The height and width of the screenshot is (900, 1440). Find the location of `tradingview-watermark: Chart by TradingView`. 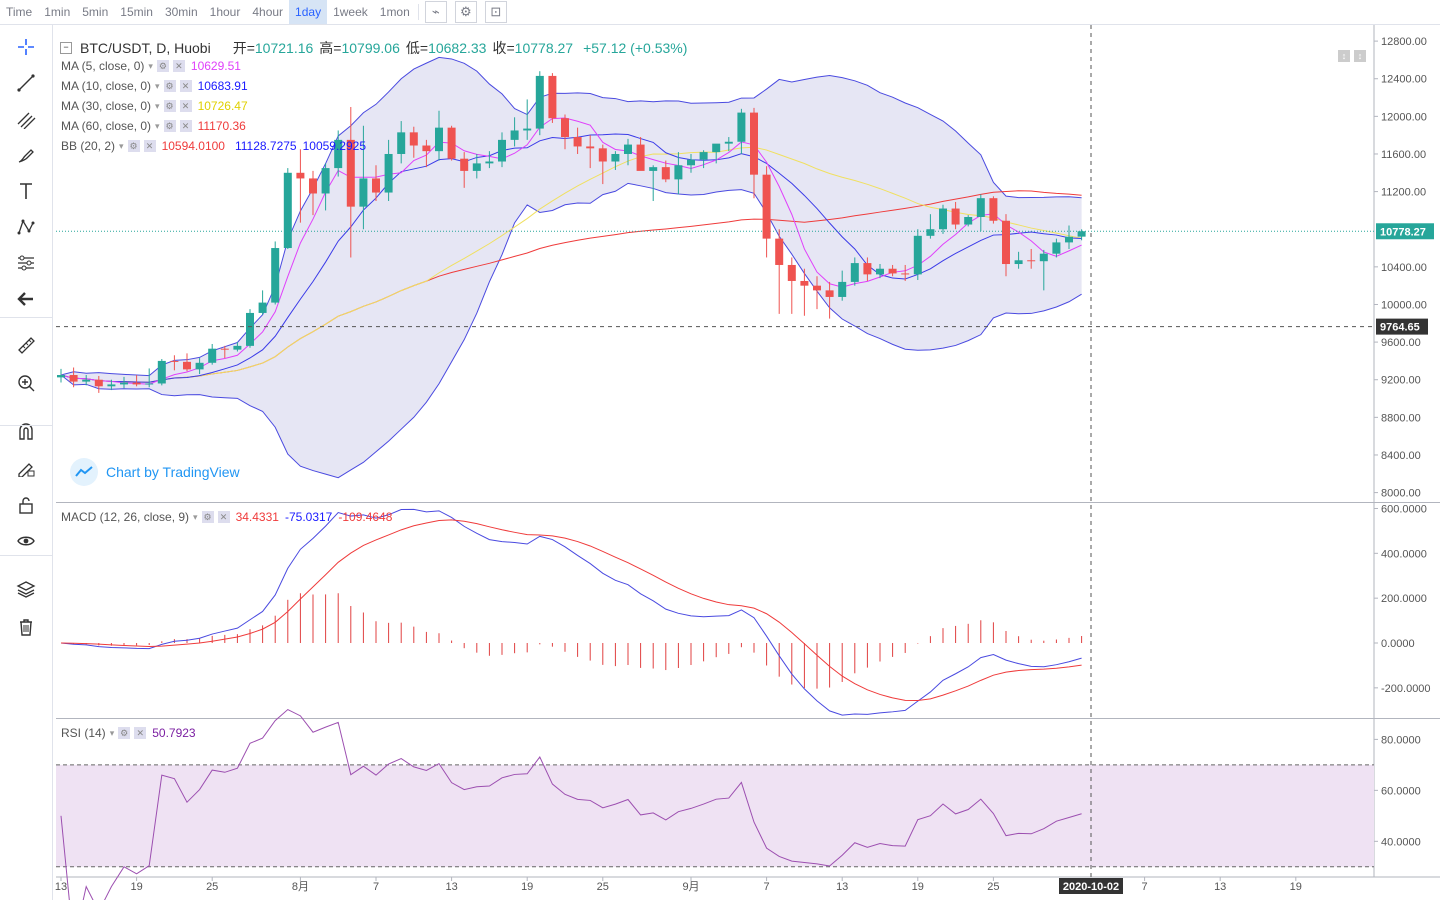

tradingview-watermark: Chart by TradingView is located at coordinates (155, 472).